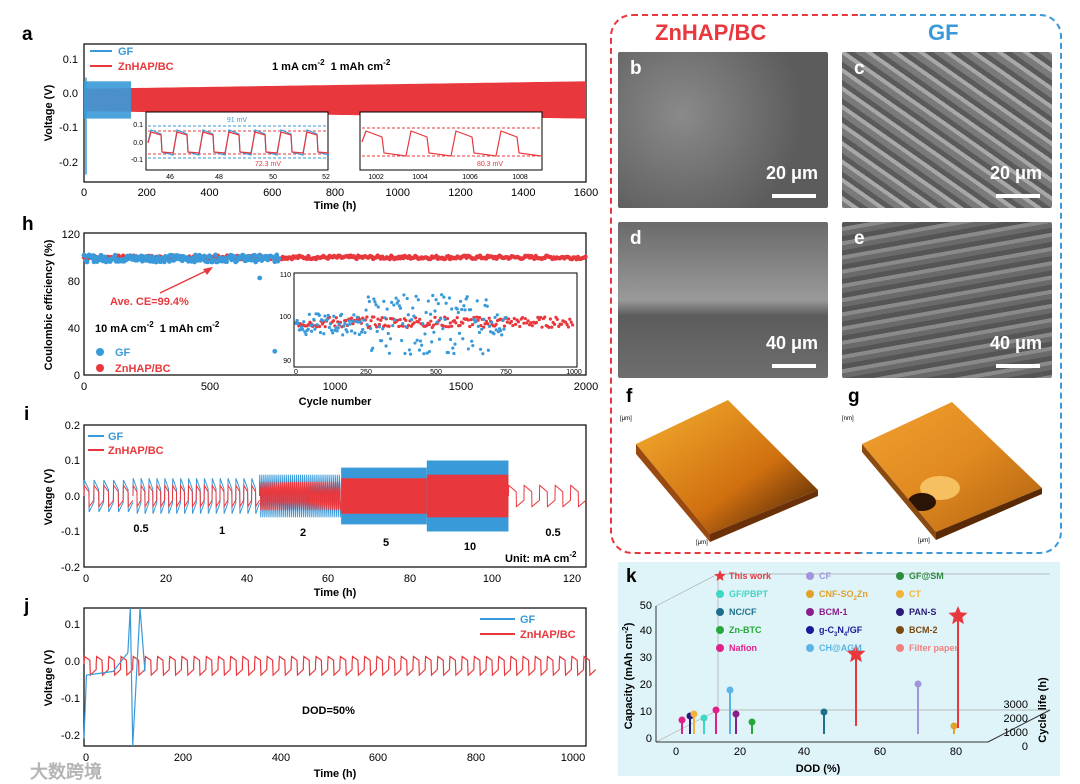 The height and width of the screenshot is (784, 1080). What do you see at coordinates (958, 615) in the screenshot?
I see `this-work-star` at bounding box center [958, 615].